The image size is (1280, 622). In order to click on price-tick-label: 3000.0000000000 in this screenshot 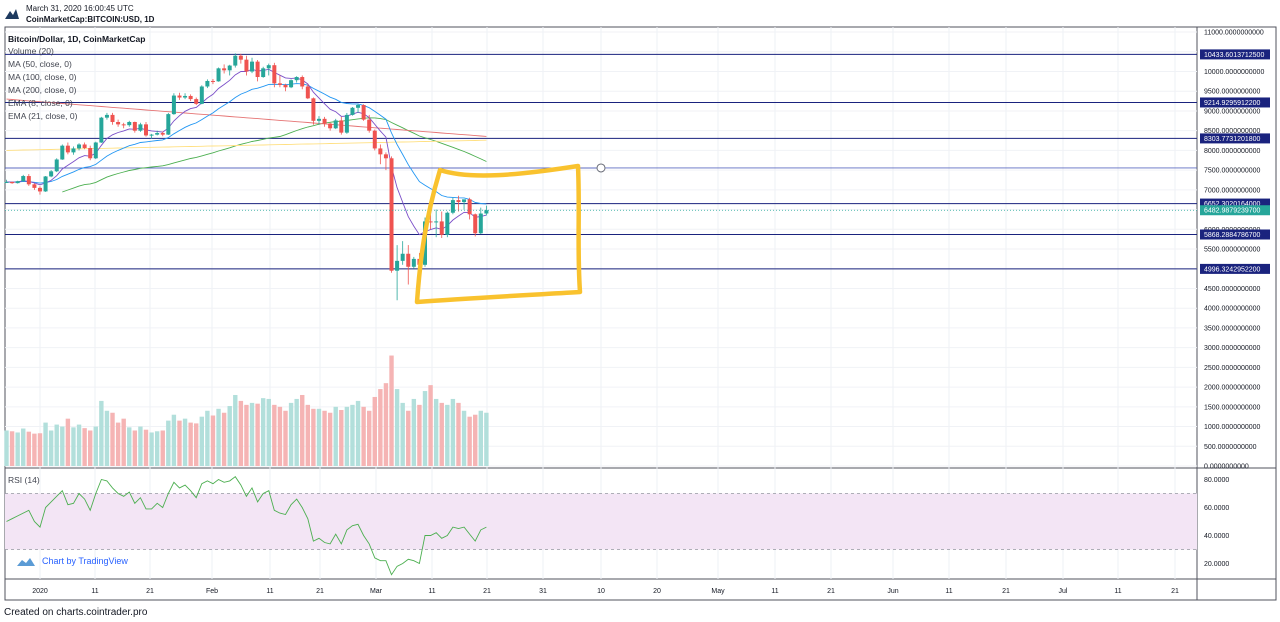, I will do `click(1232, 348)`.